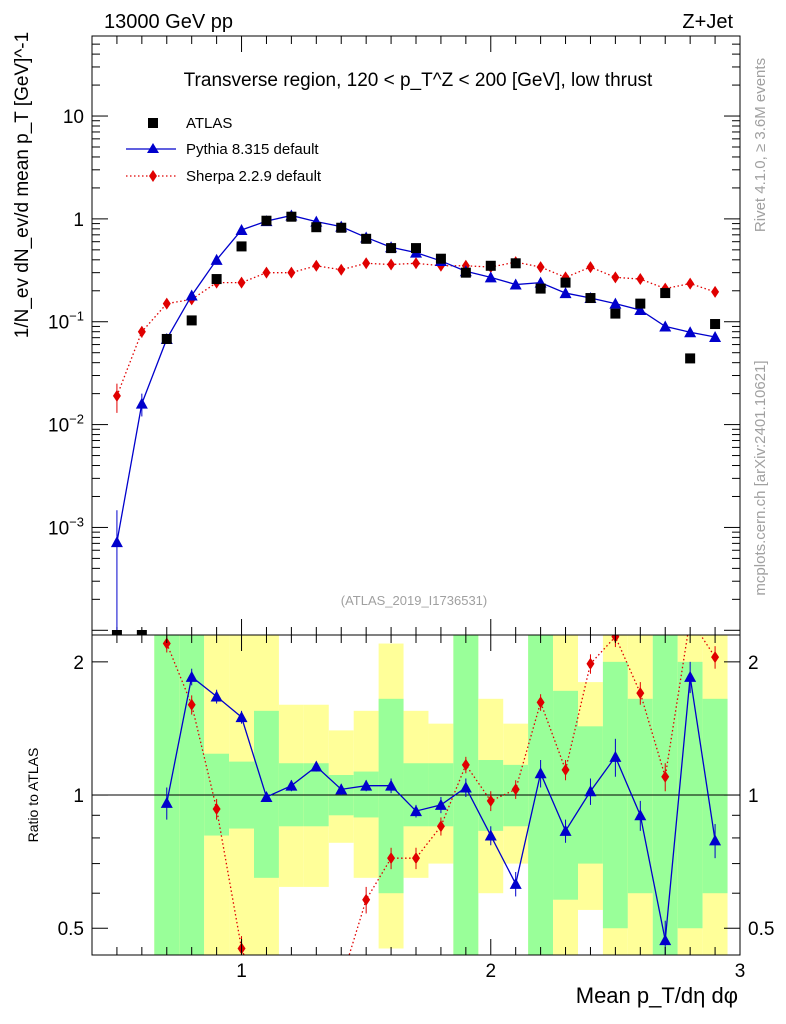  Describe the element at coordinates (414, 600) in the screenshot. I see `analysis-reference-label: (ATLAS_2019_I1736531)` at that location.